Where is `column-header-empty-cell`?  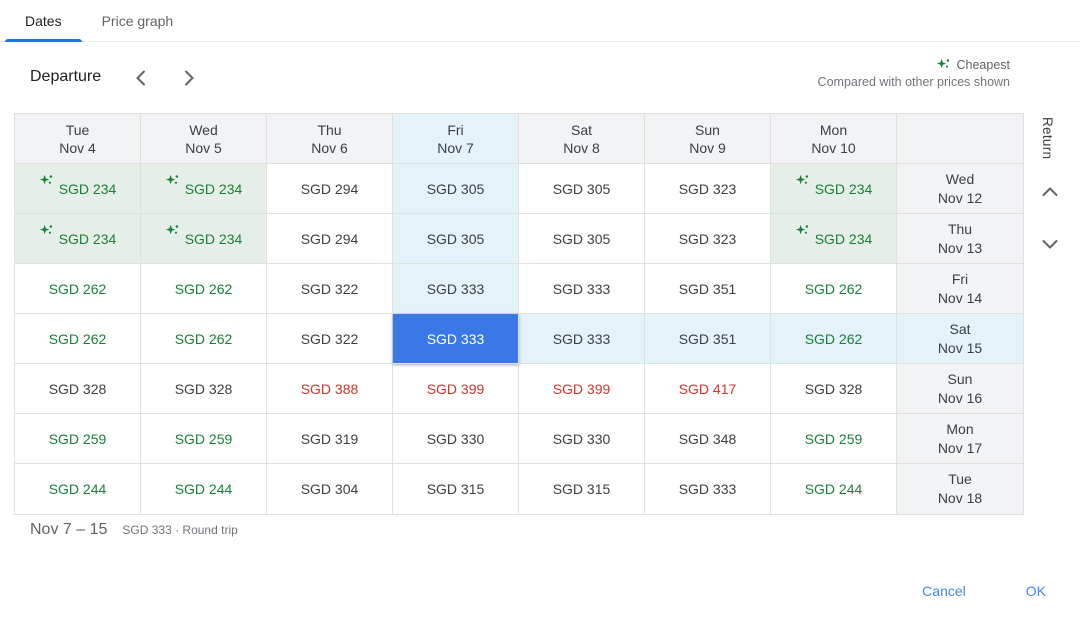
column-header-empty-cell is located at coordinates (960, 139).